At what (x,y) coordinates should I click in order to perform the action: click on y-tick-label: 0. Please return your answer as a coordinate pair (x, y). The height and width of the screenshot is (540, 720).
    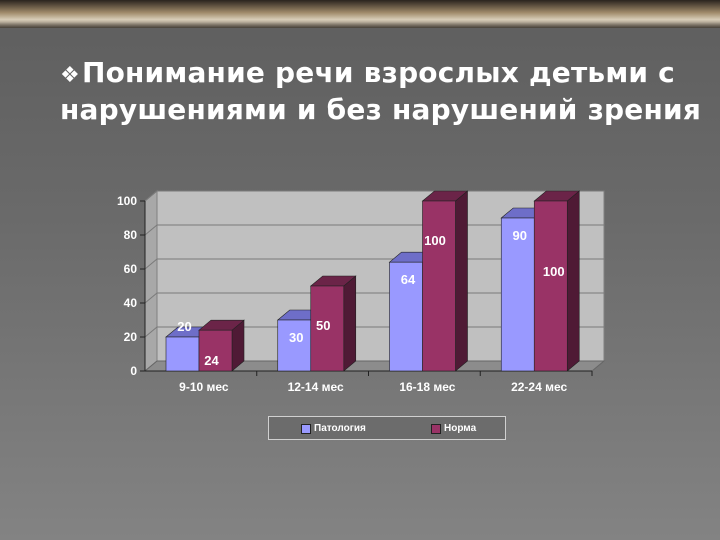
    Looking at the image, I should click on (133, 371).